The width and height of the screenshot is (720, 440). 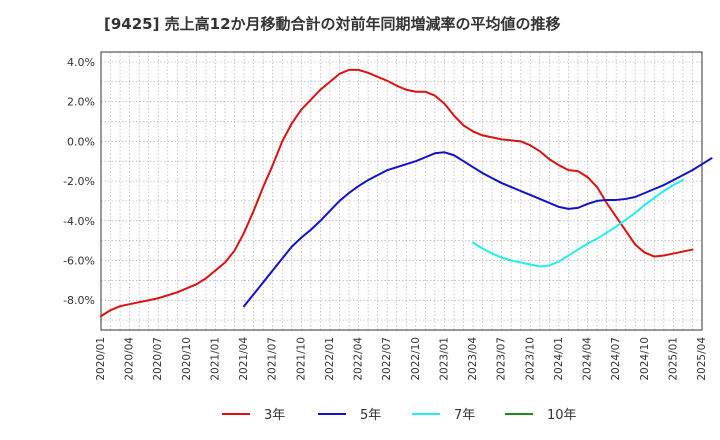 I want to click on x-tick-label: 2022/07, so click(x=387, y=359).